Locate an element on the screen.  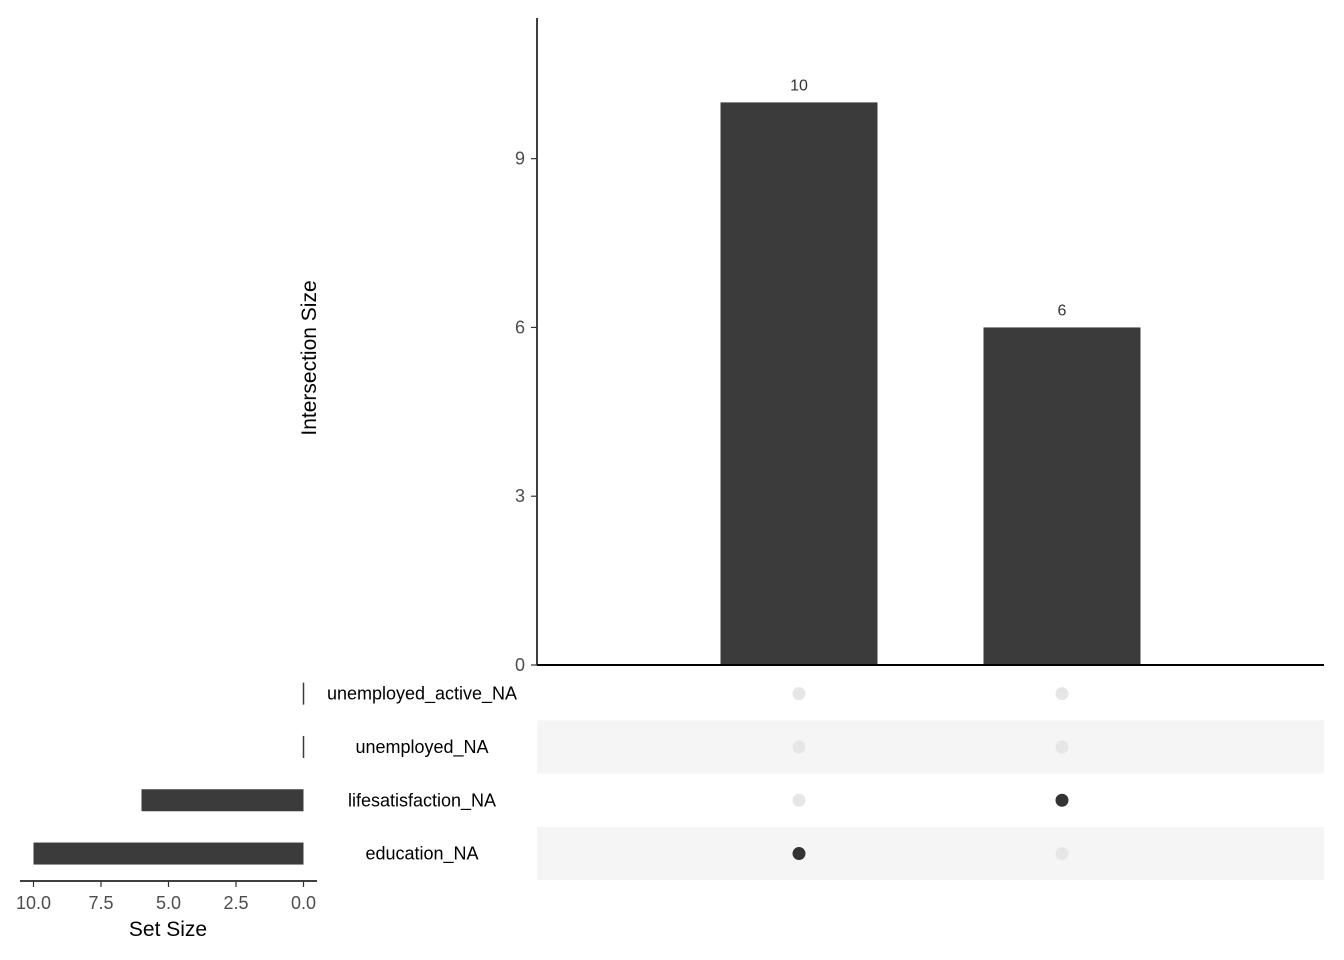
set-tick-label: 2.5 is located at coordinates (235, 903).